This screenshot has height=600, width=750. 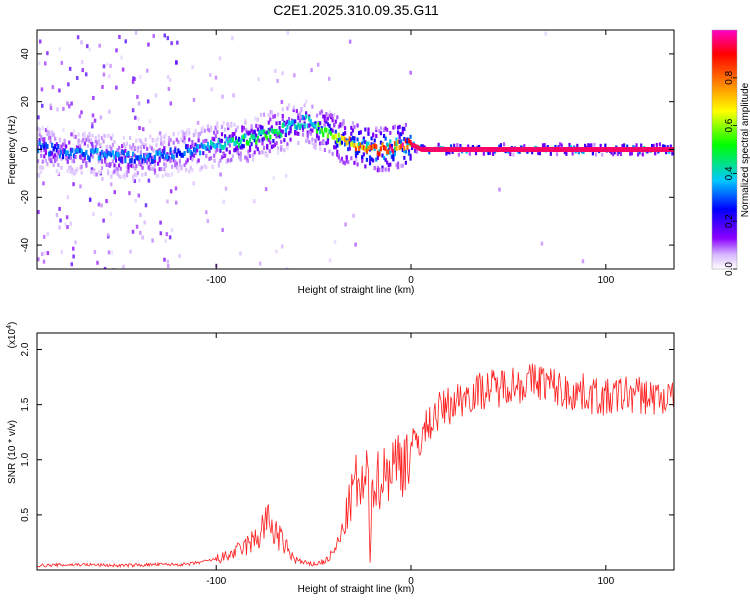 What do you see at coordinates (12, 150) in the screenshot?
I see `spectrogram-y-label: Frequency (Hz)` at bounding box center [12, 150].